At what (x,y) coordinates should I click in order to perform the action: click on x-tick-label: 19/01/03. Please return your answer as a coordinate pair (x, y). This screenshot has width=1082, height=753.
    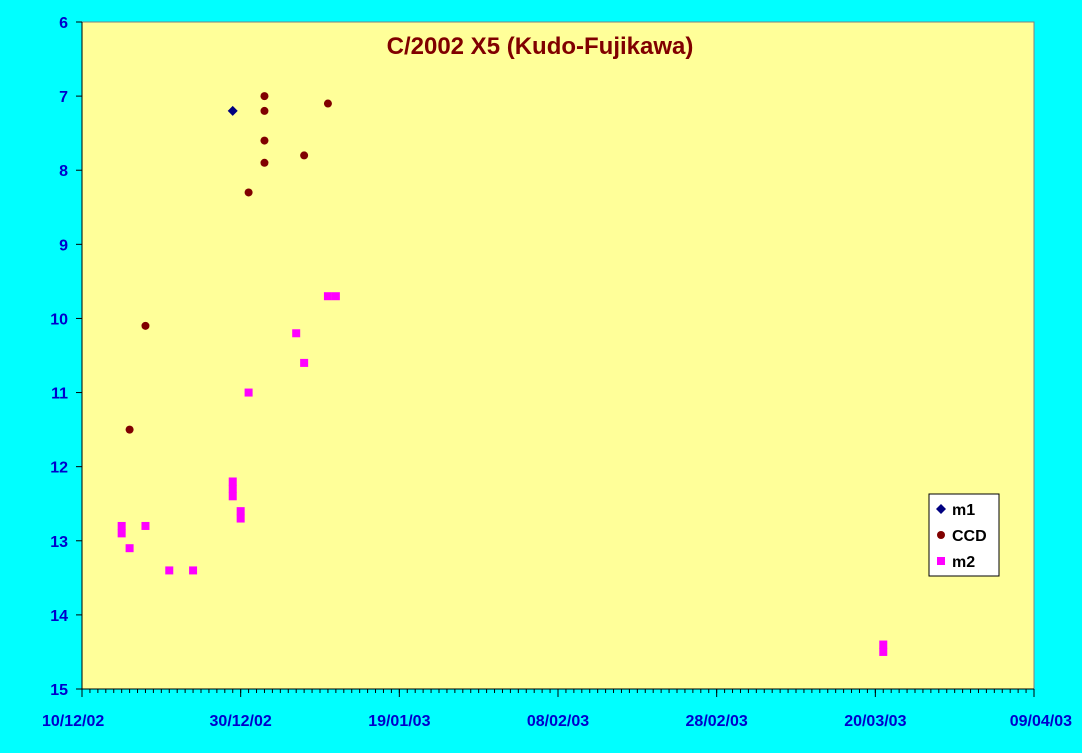
    Looking at the image, I should click on (399, 721).